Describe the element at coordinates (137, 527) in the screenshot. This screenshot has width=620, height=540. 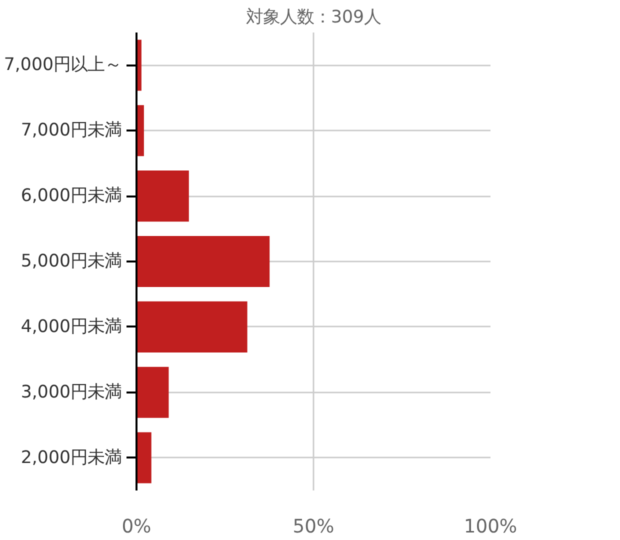
I see `x-tick-label: 0%` at that location.